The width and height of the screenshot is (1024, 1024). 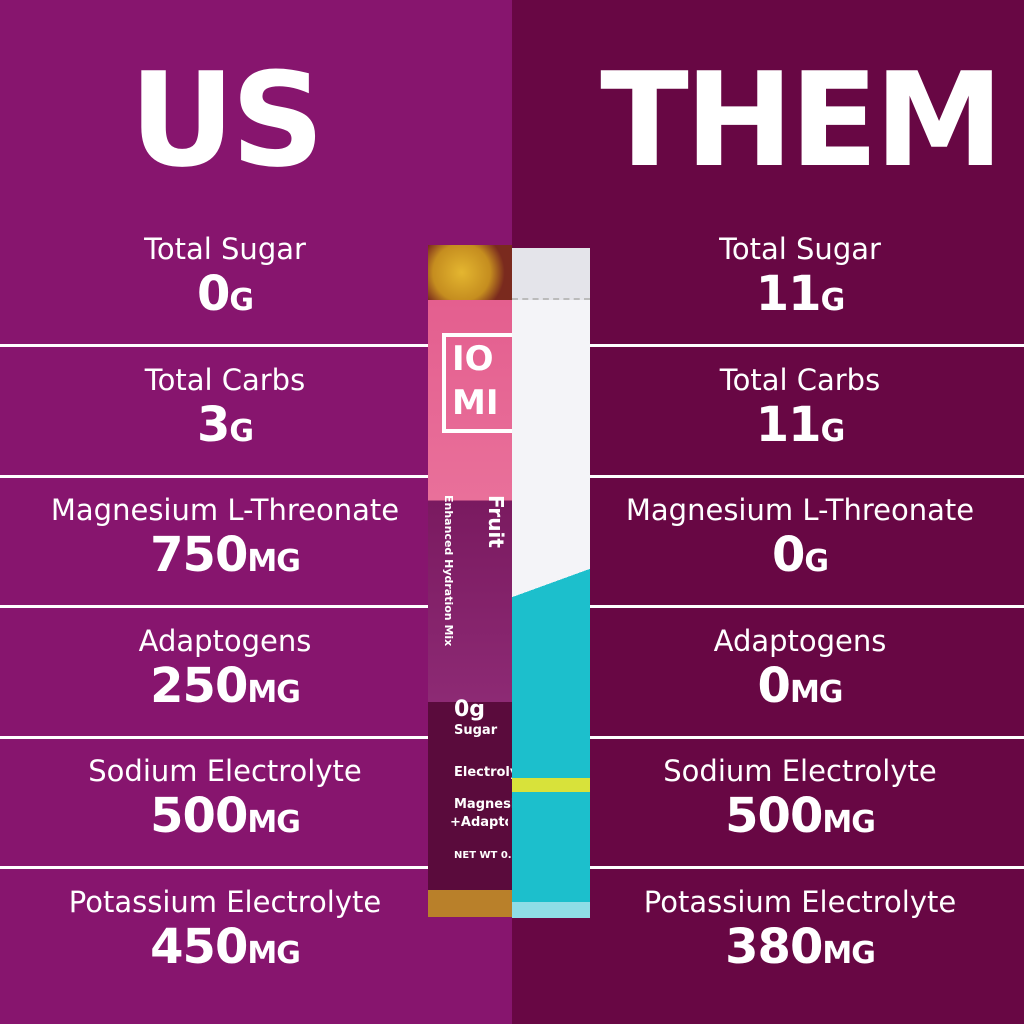 What do you see at coordinates (226, 120) in the screenshot?
I see `us-heading: US` at bounding box center [226, 120].